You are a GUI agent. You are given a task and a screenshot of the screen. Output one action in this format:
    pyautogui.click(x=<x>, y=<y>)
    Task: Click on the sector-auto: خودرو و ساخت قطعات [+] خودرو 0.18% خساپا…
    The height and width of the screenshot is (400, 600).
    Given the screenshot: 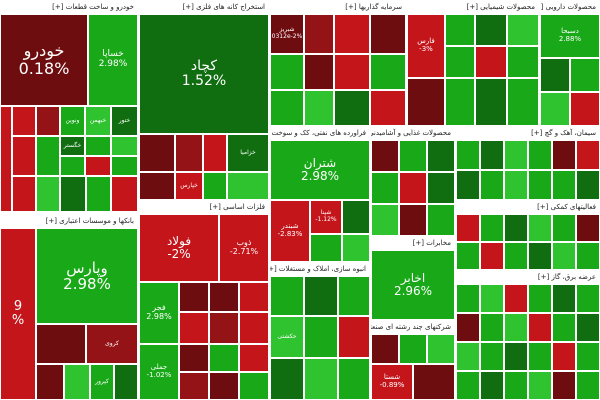 What is the action you would take?
    pyautogui.click(x=69, y=106)
    